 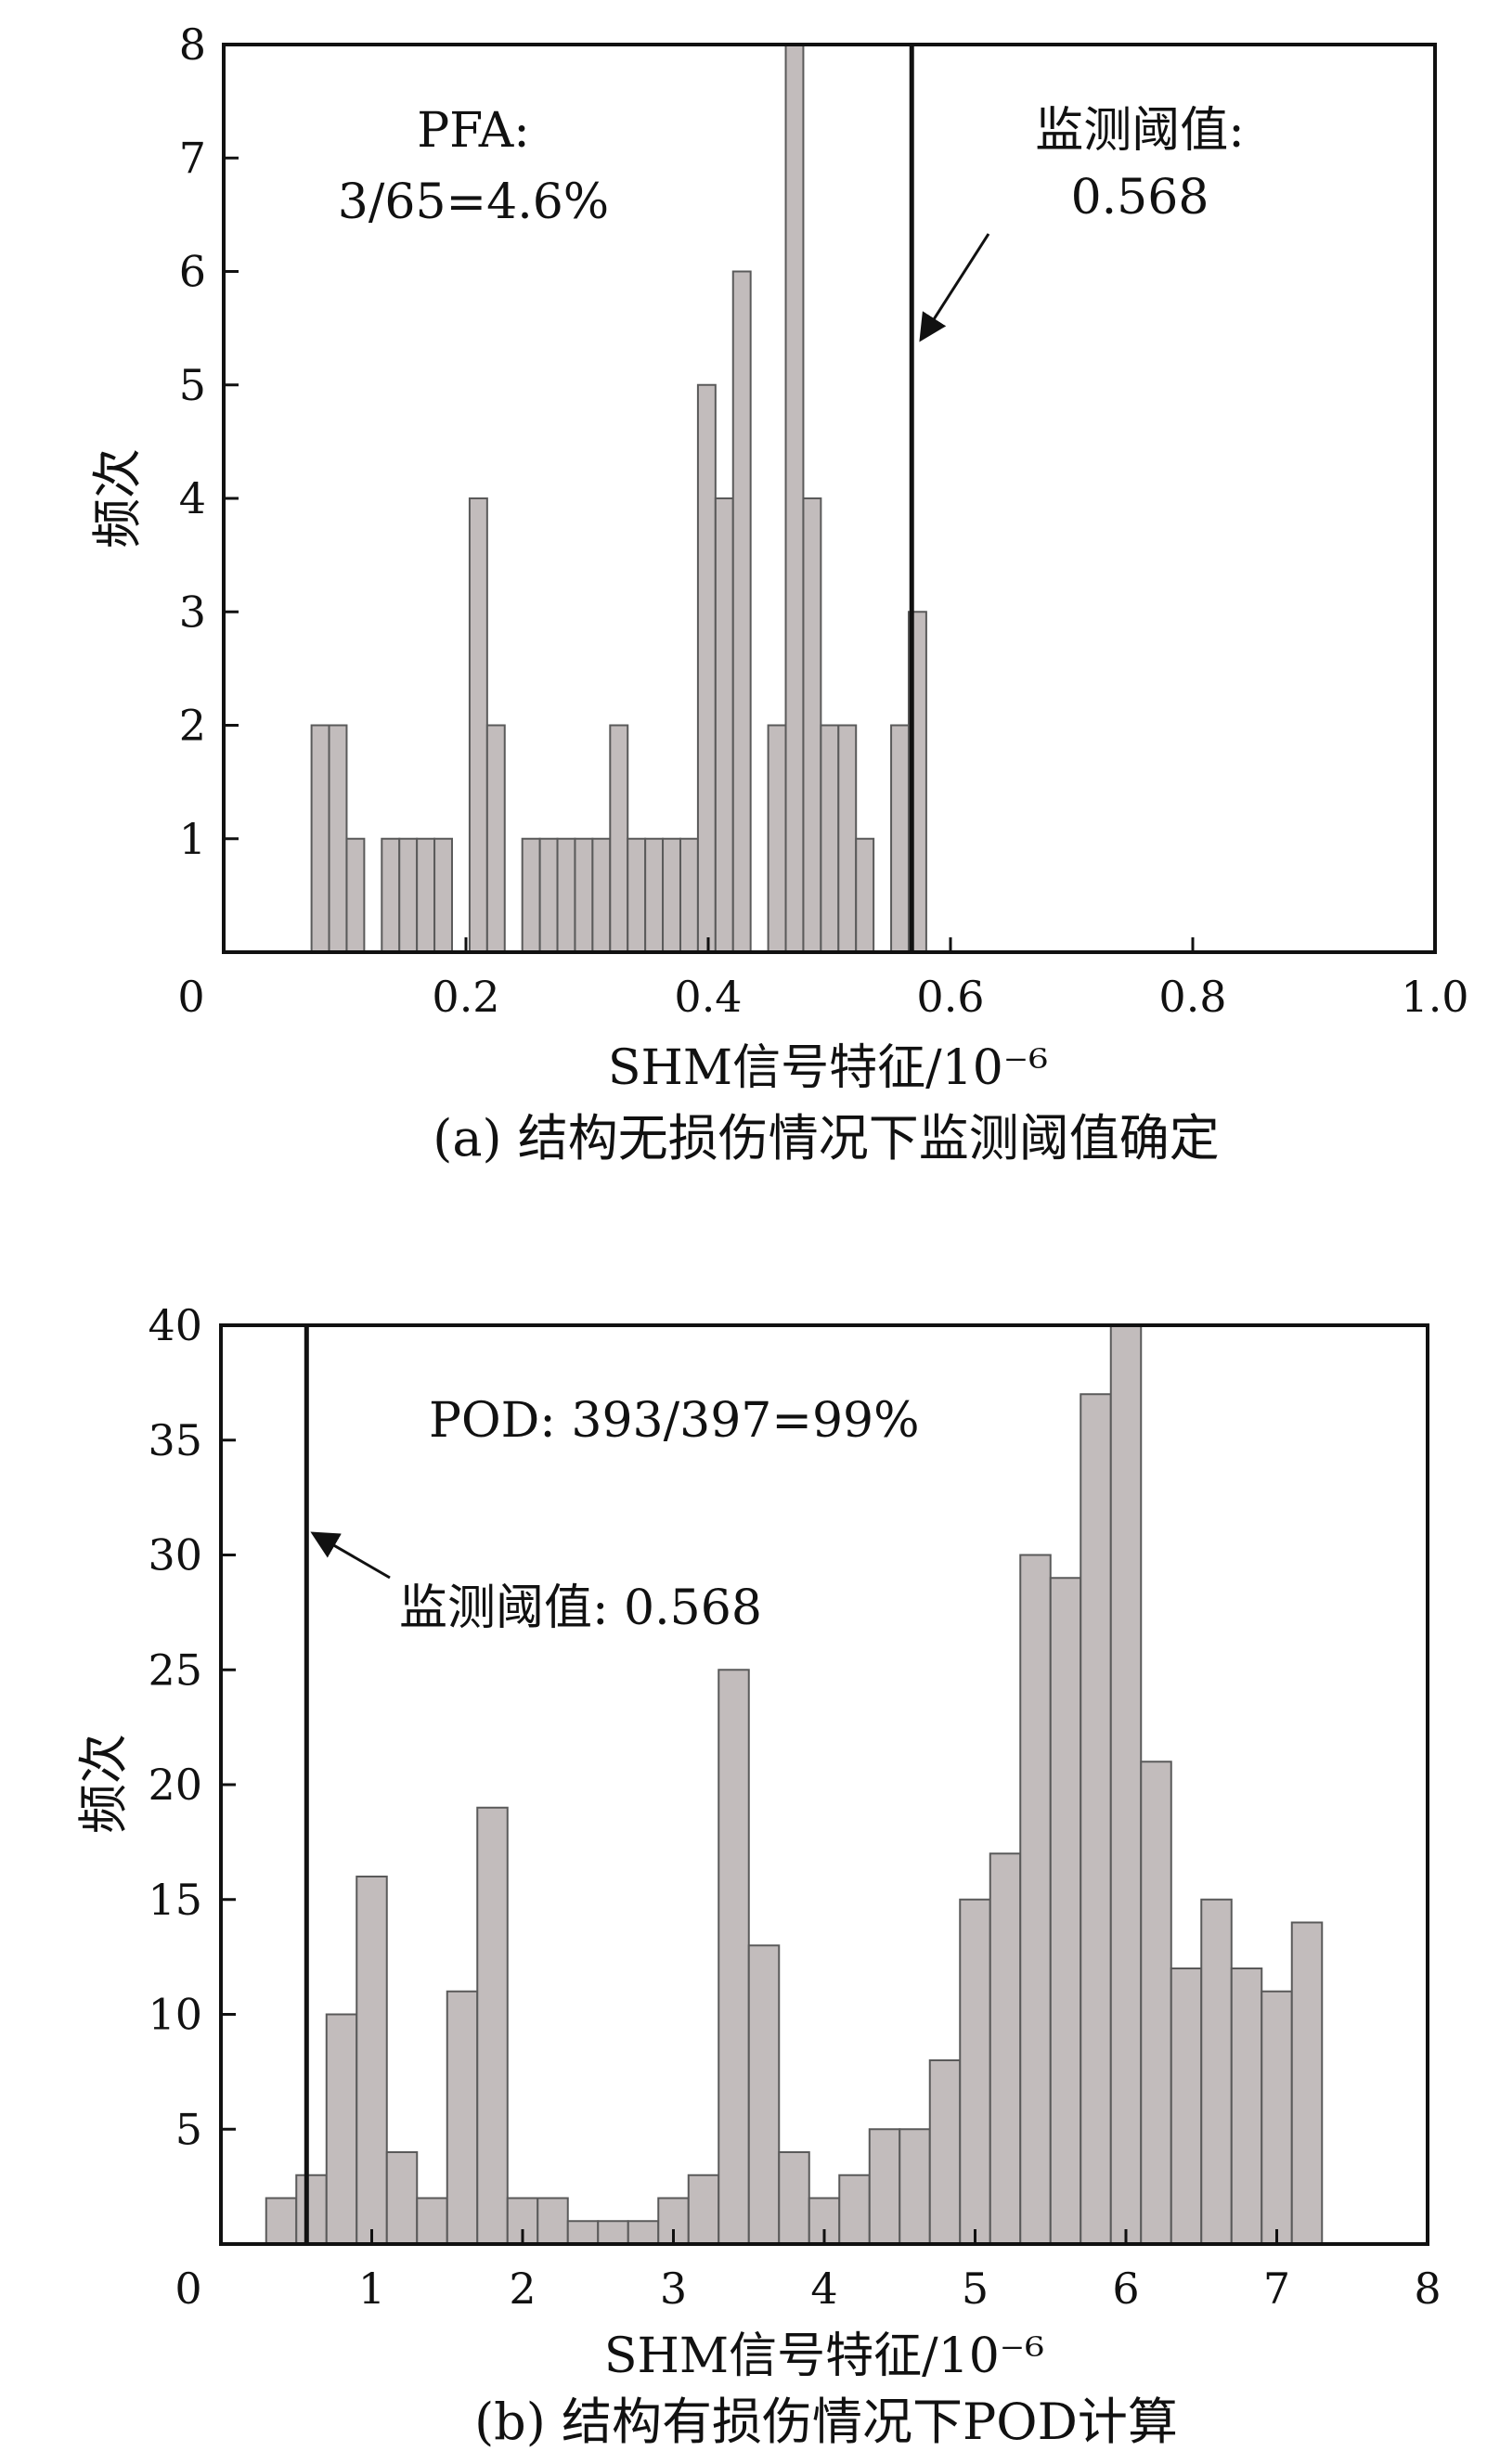 What do you see at coordinates (175, 2015) in the screenshot?
I see `panel-b-y-tick-label: 10` at bounding box center [175, 2015].